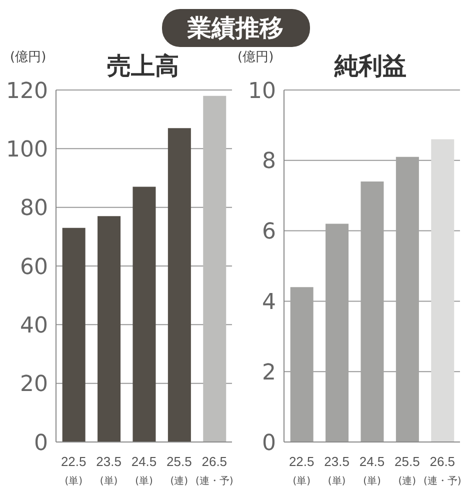 Image resolution: width=471 pixels, height=500 pixels. What do you see at coordinates (370, 66) in the screenshot?
I see `chart-title: 純利益` at bounding box center [370, 66].